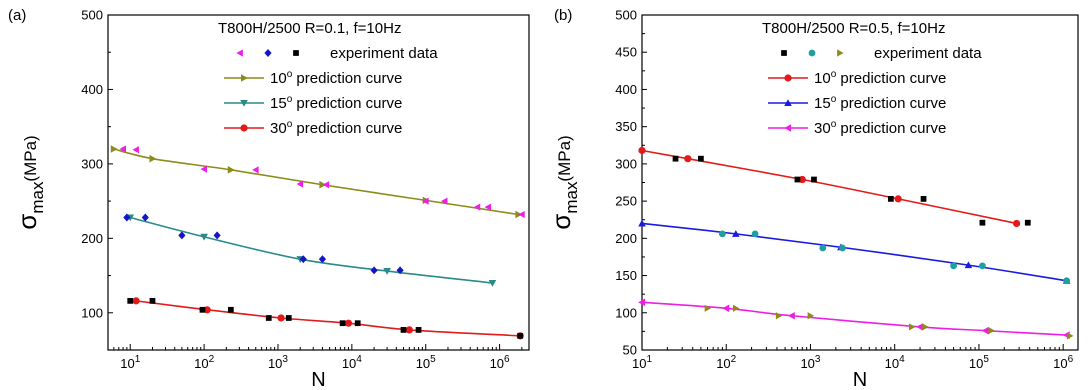 This screenshot has width=1088, height=390. What do you see at coordinates (17, 15) in the screenshot?
I see `panel-label: (a)` at bounding box center [17, 15].